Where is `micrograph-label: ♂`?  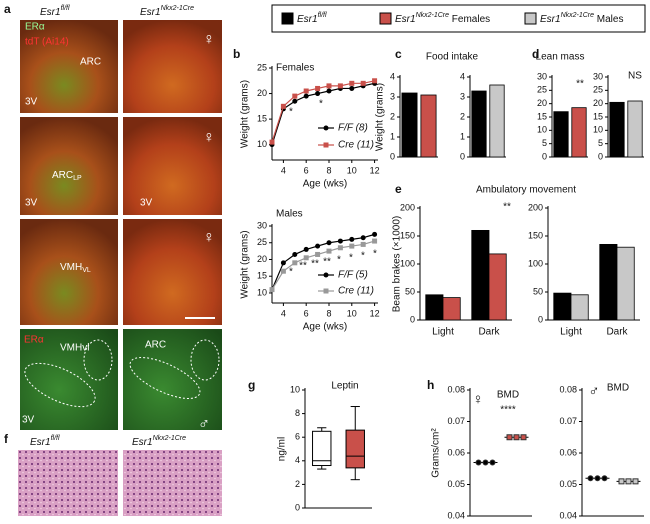
micrograph-label: ♂ is located at coordinates (204, 424).